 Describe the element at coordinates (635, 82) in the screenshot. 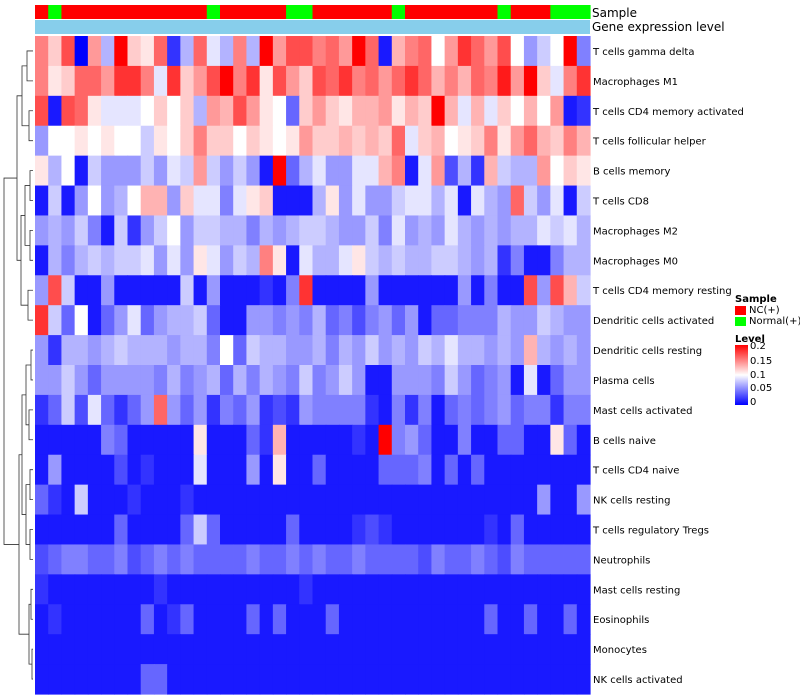

I see `row-label: Macrophages M1` at that location.